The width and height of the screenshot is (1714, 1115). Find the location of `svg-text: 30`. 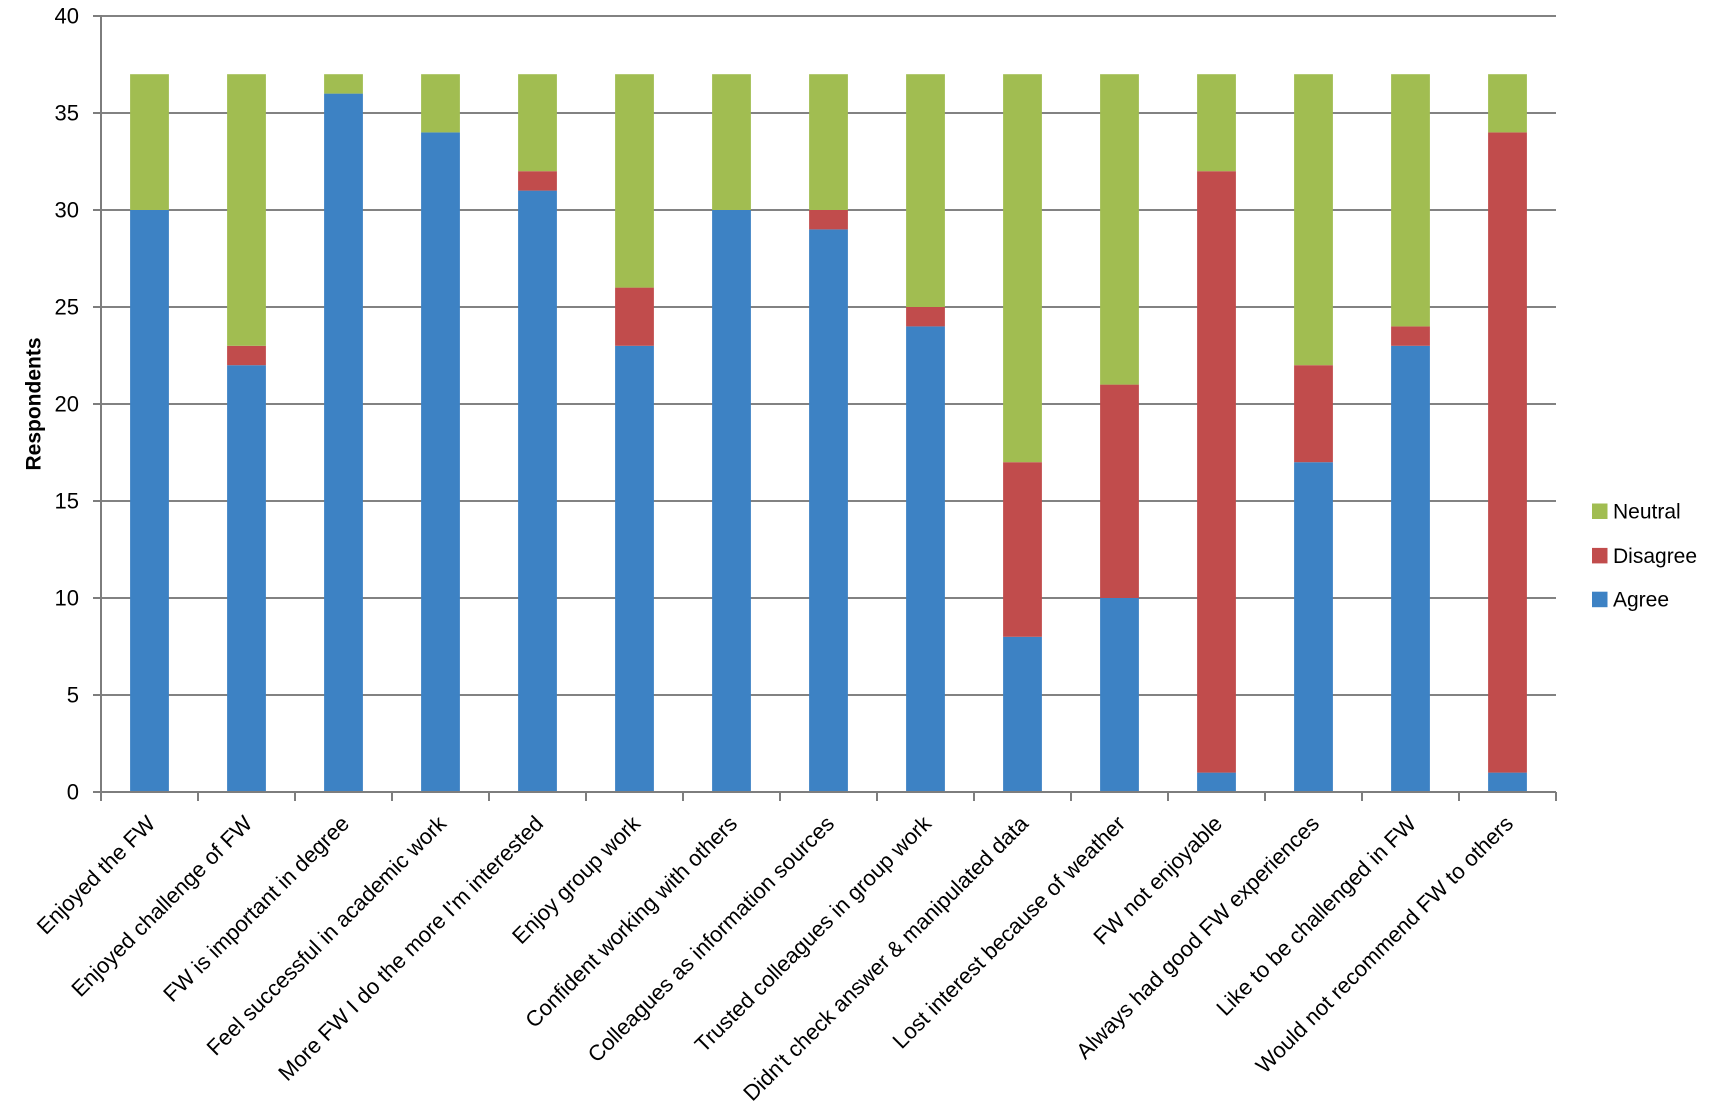

svg-text: 30 is located at coordinates (67, 210).